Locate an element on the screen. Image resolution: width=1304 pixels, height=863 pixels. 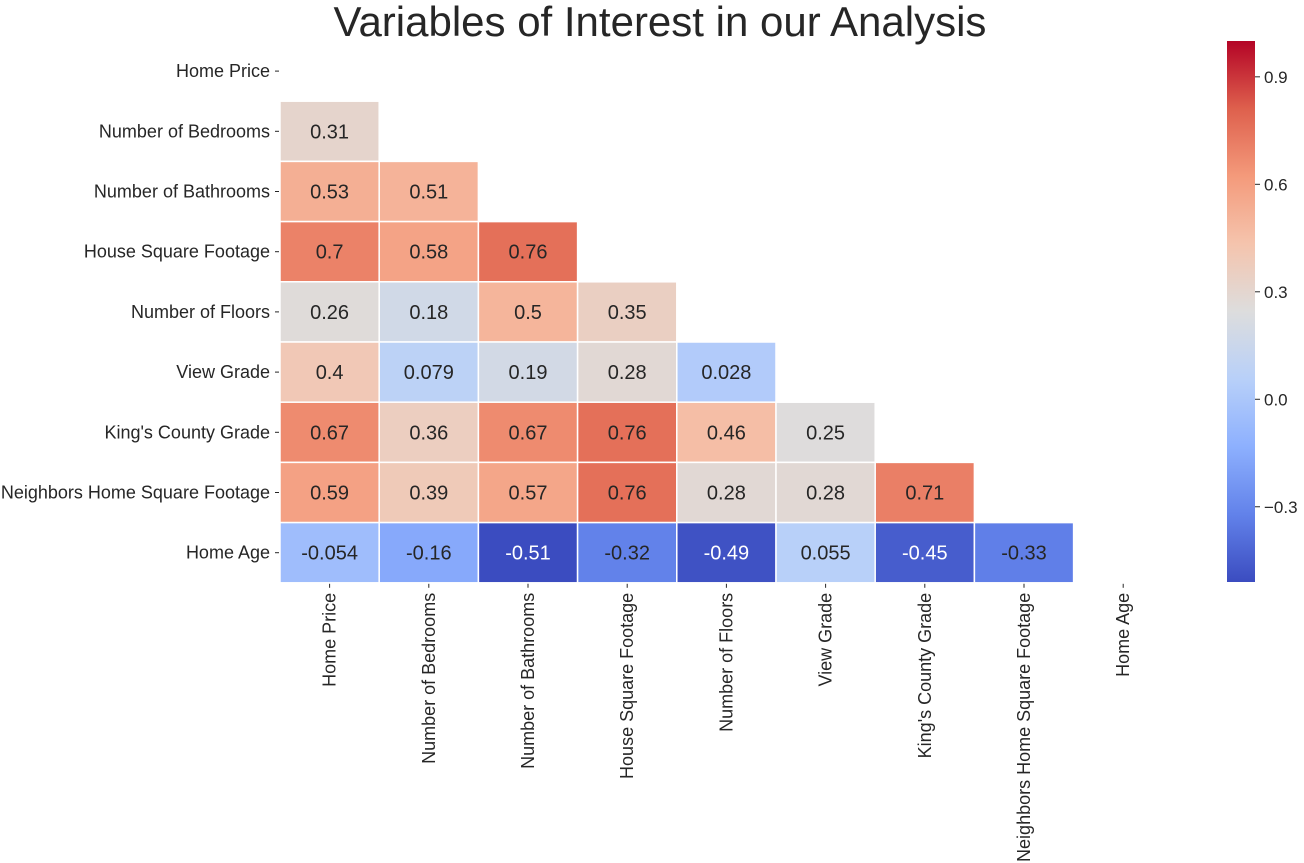
x-tick-label-house-square-footage: House Square Footage is located at coordinates (627, 686).